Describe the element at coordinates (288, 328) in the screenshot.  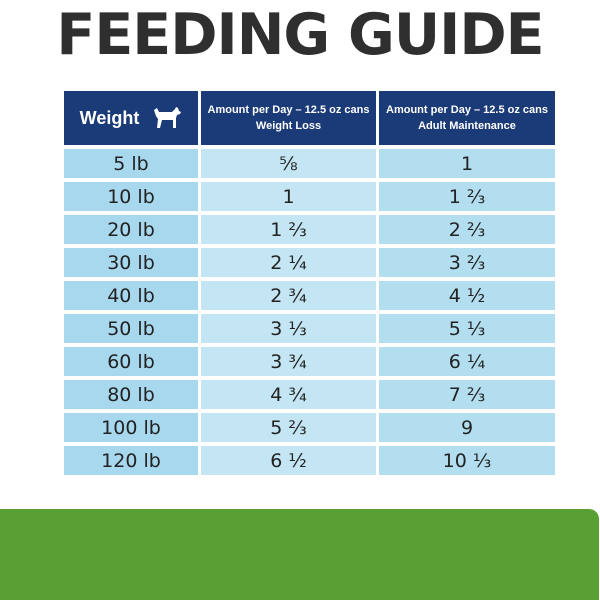
I see `weight-loss-cell: 3 ⅓` at that location.